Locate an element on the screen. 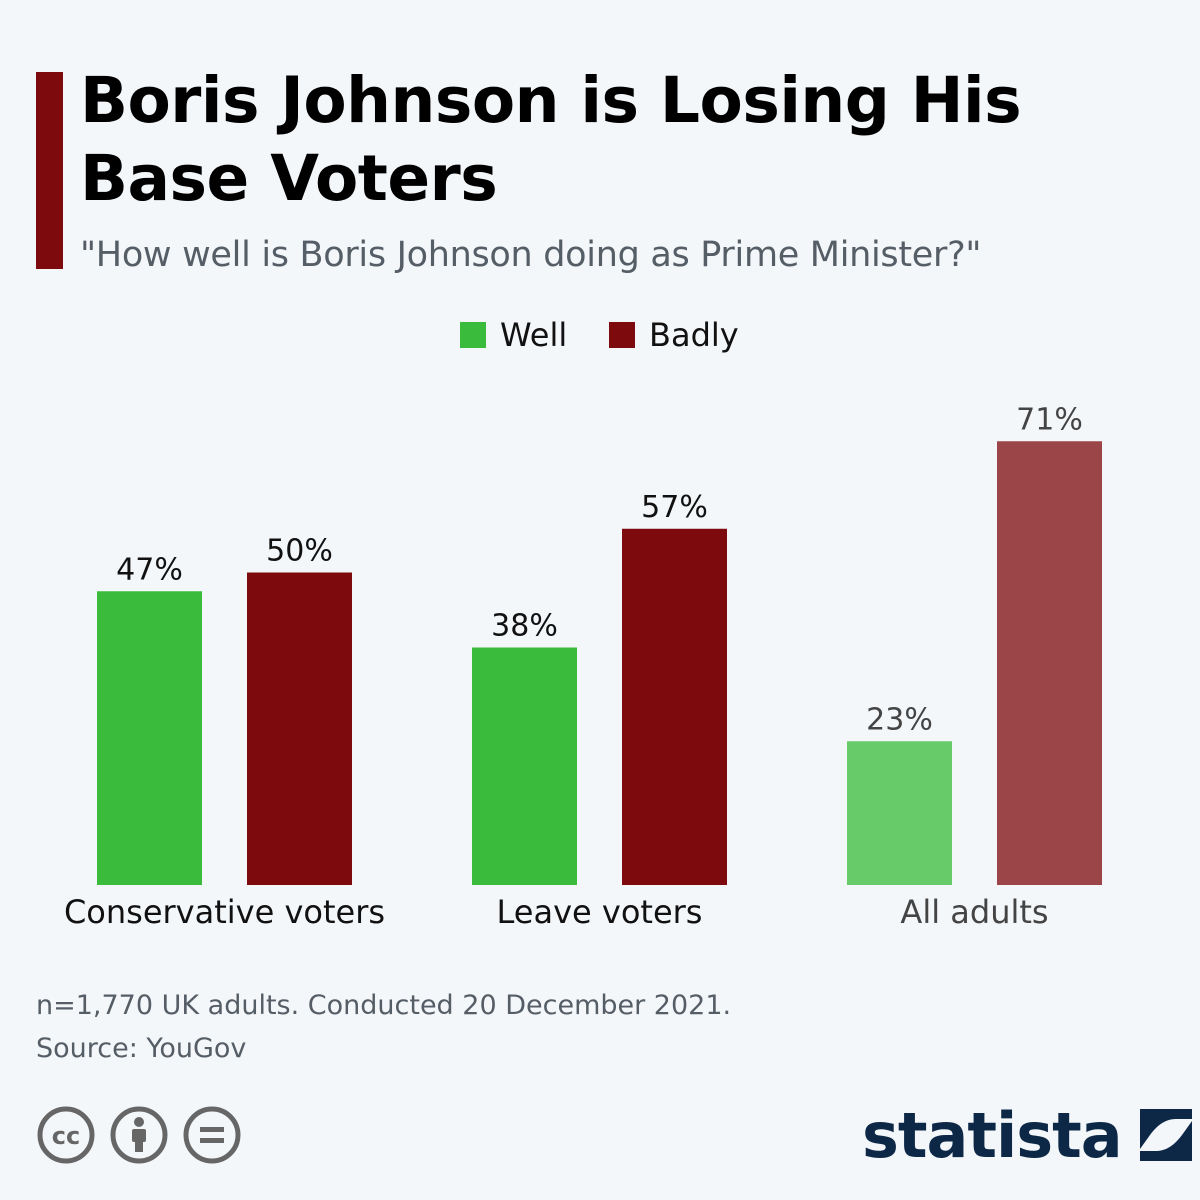  statista-brand: statista is located at coordinates (1029, 1135).